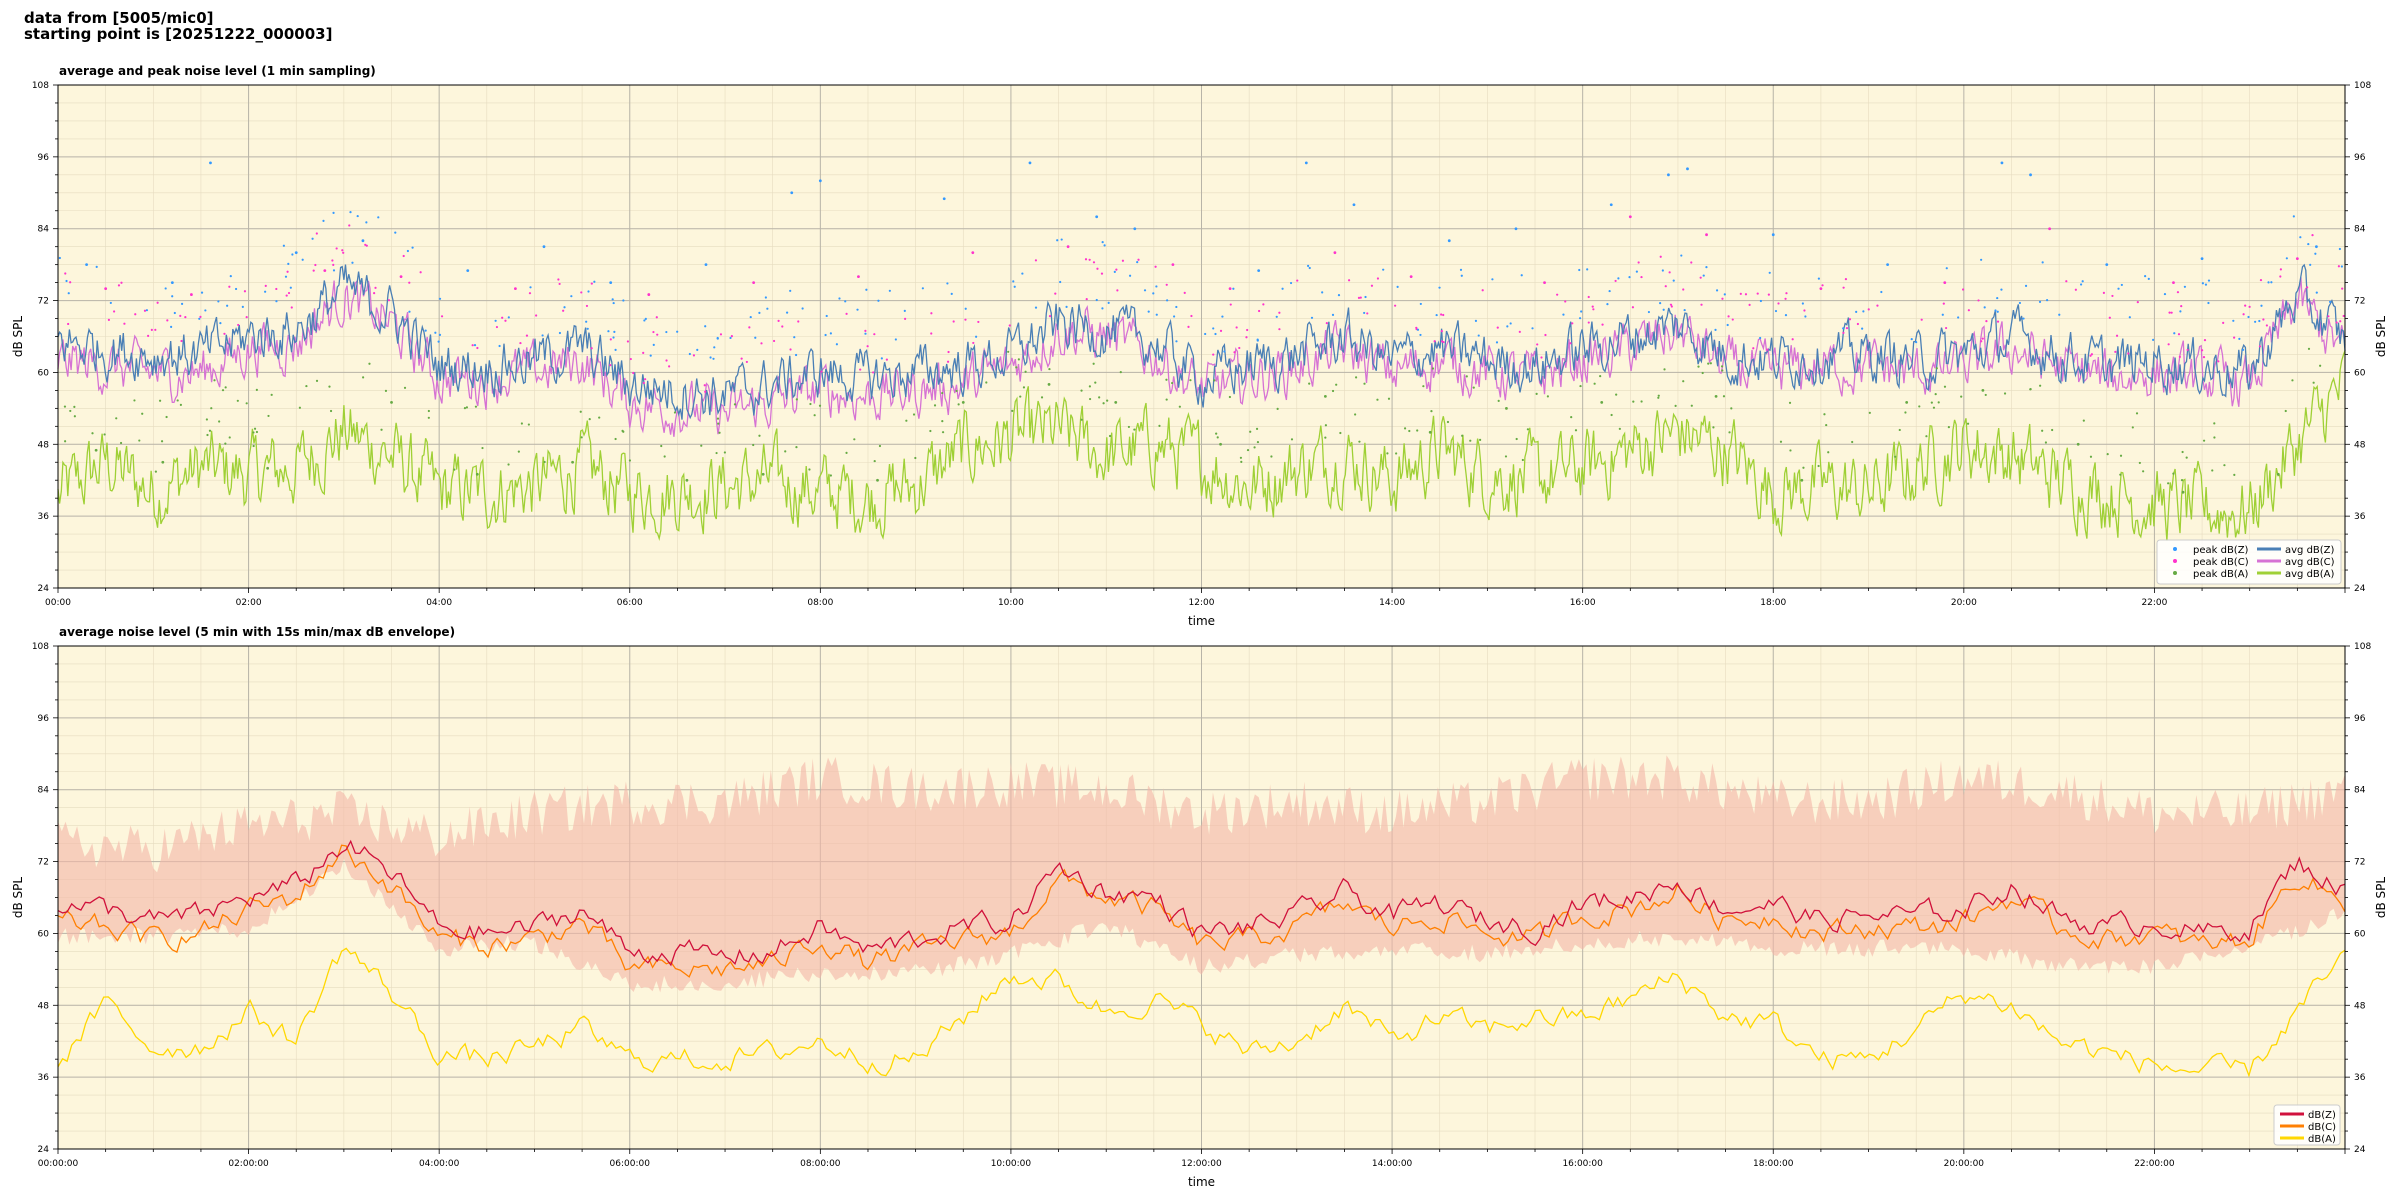 The height and width of the screenshot is (1200, 2400). I want to click on x-tick-label: 14:00:00, so click(1392, 1164).